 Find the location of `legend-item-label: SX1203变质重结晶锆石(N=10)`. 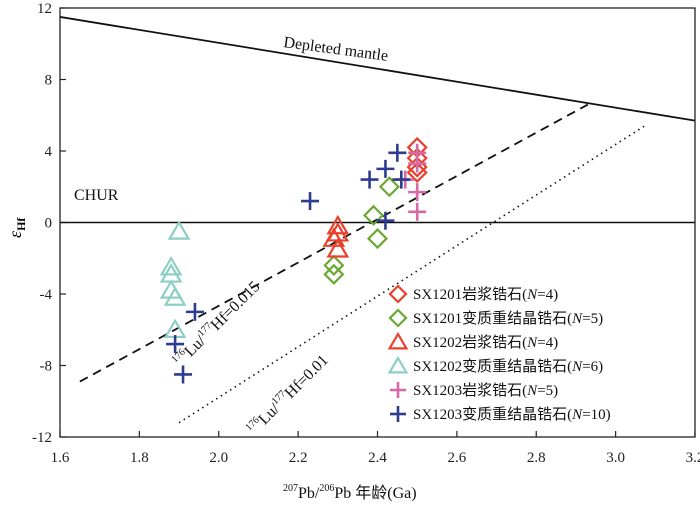

legend-item-label: SX1203变质重结晶锆石(N=10) is located at coordinates (512, 414).